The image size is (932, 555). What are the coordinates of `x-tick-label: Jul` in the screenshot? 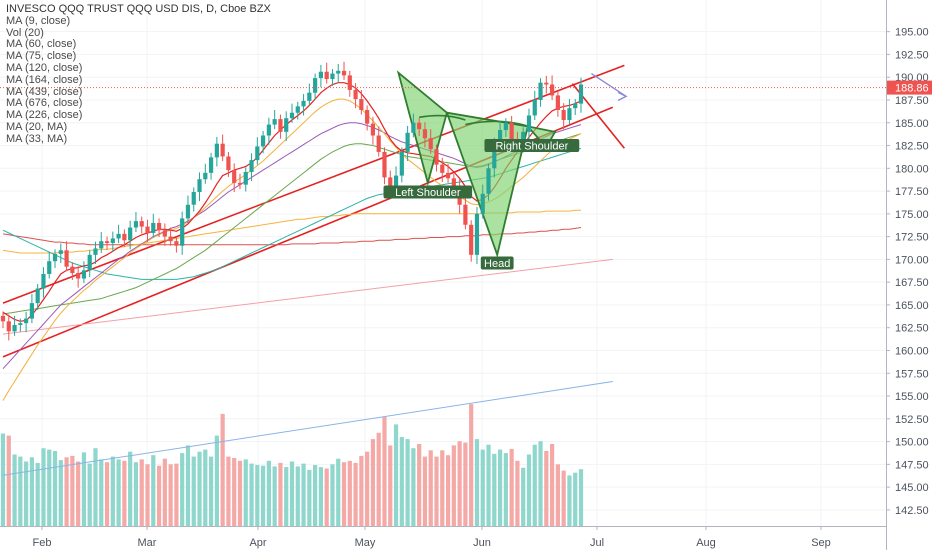 It's located at (597, 543).